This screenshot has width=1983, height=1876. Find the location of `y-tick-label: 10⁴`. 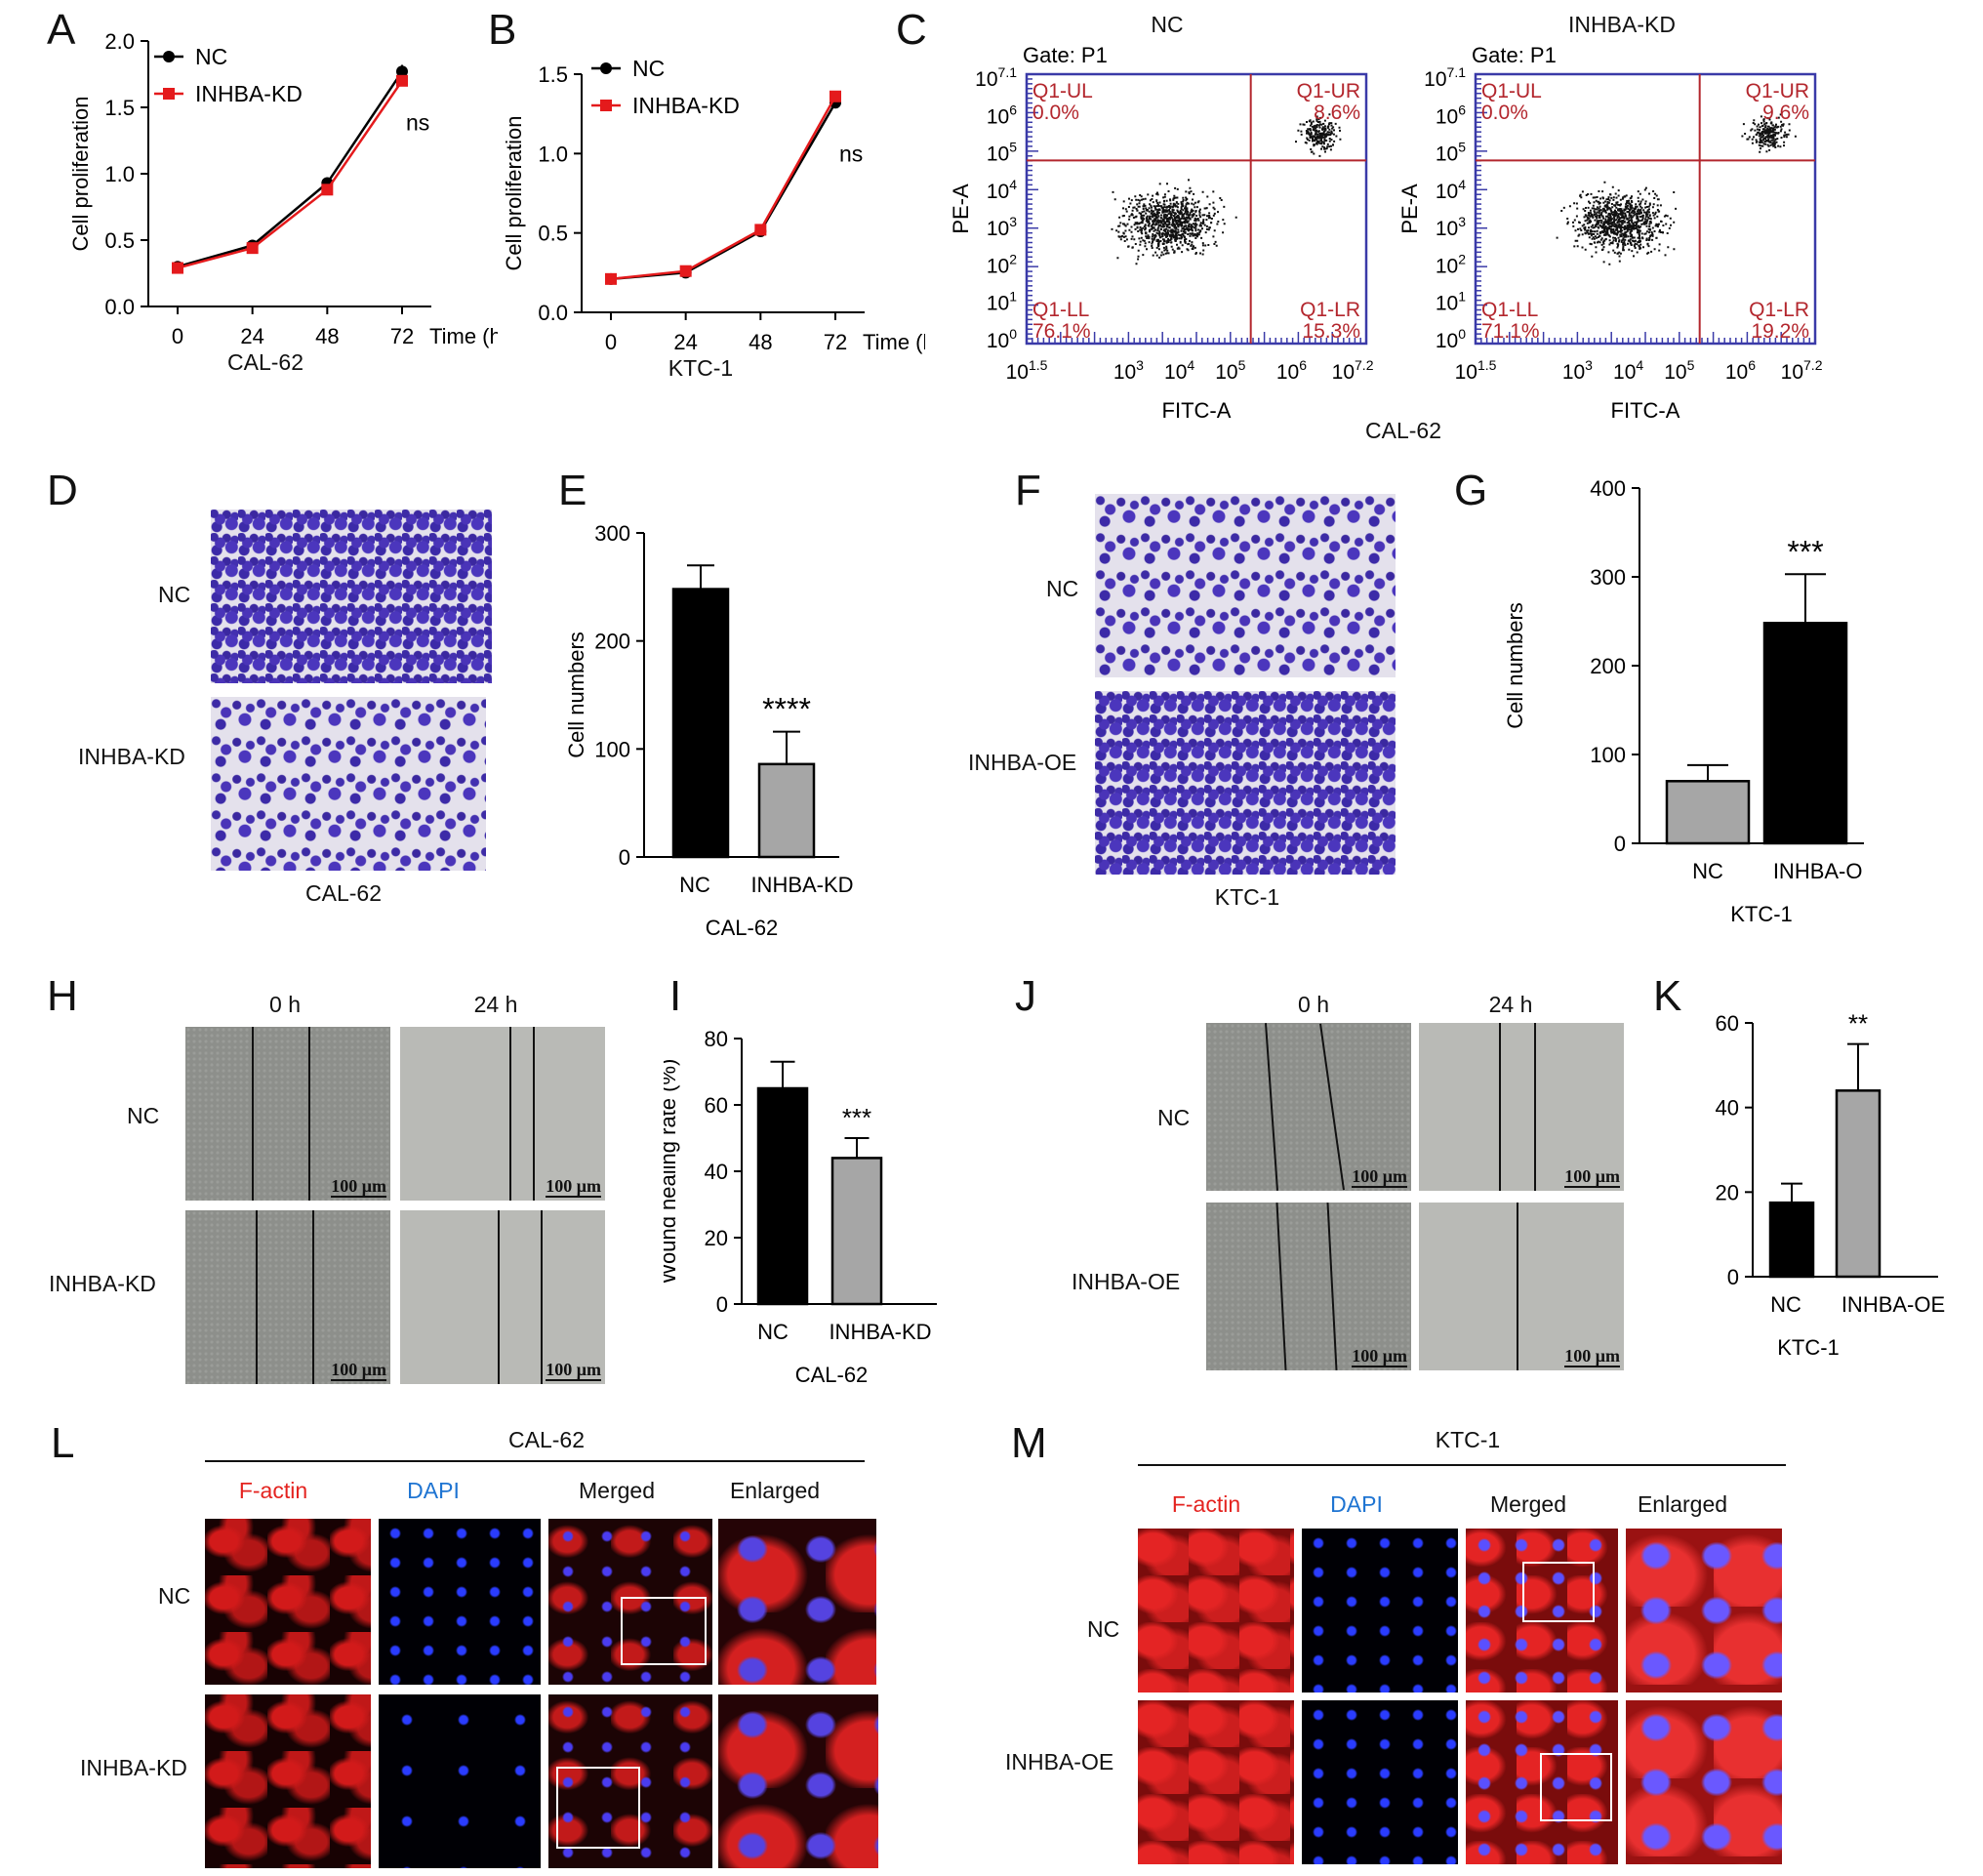

y-tick-label: 10⁴ is located at coordinates (1451, 190).